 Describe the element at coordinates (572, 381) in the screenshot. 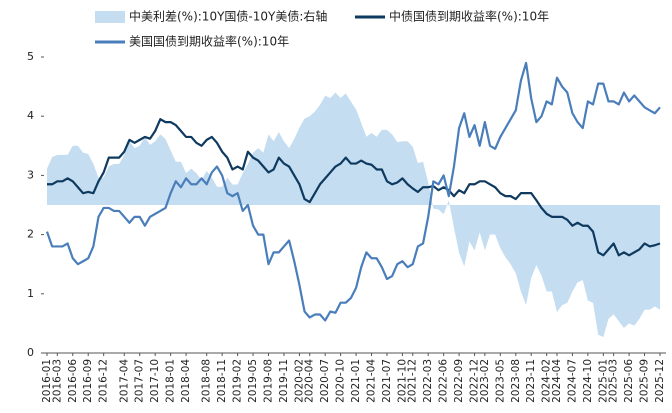

I see `x-tick-label: 2024-07` at that location.